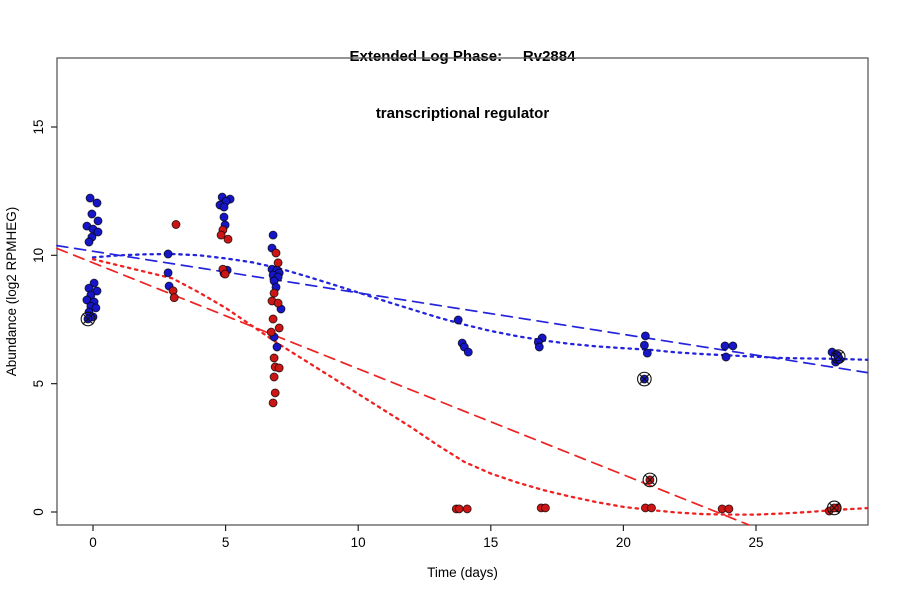 The image size is (900, 600). I want to click on x-axis-tick-label: 0, so click(93, 542).